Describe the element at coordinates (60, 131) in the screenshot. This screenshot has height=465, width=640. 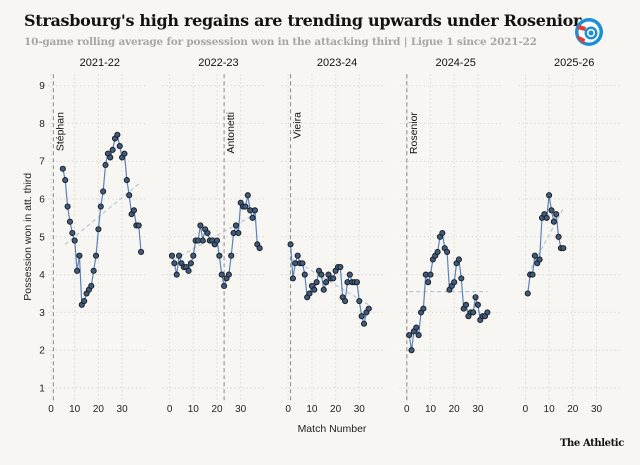
I see `manager-label: Stéphan` at that location.